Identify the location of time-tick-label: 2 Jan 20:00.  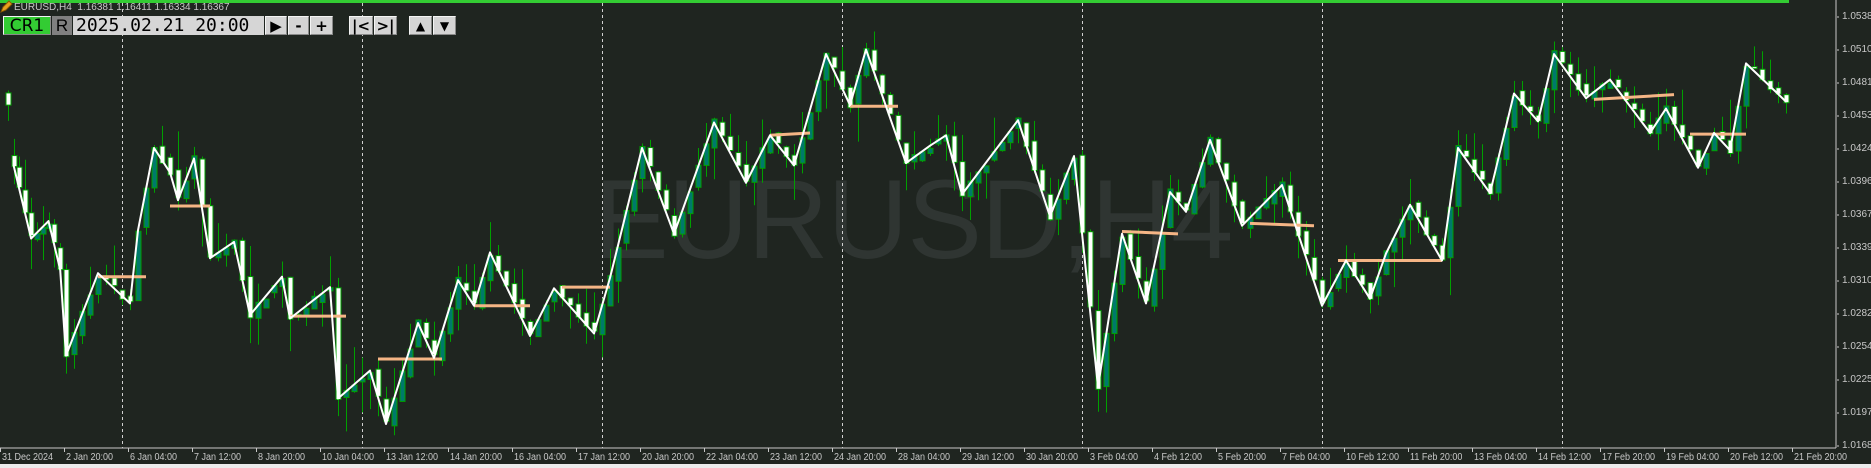
(90, 457).